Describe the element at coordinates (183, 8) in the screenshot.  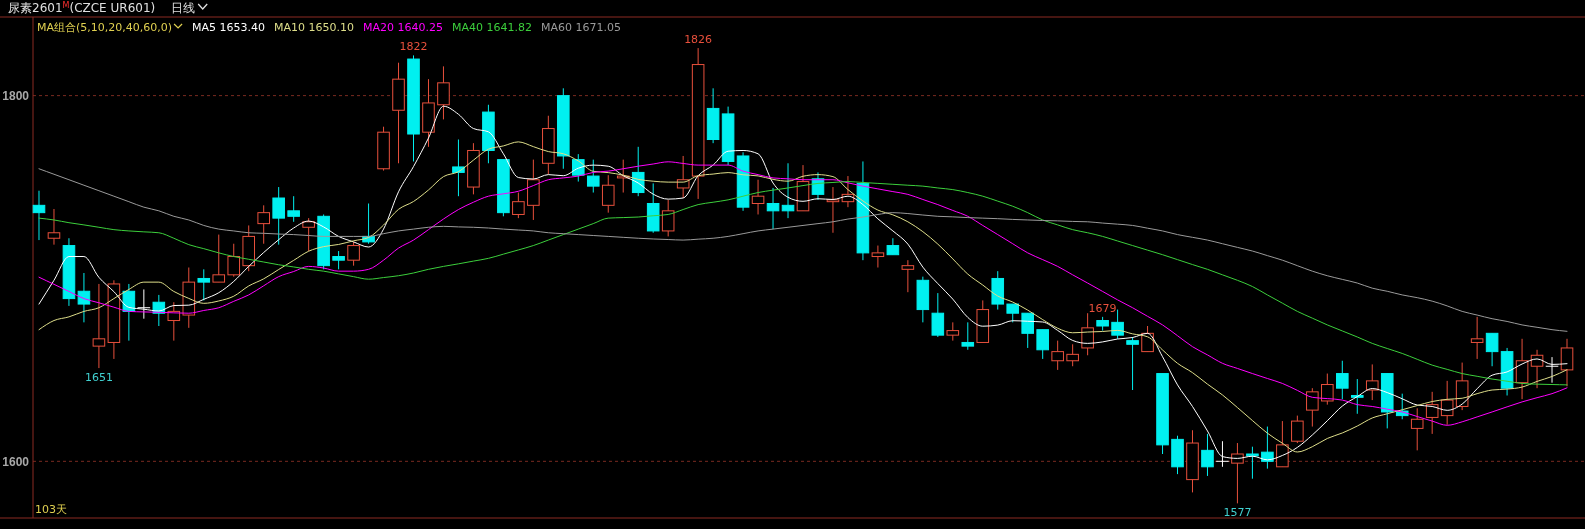
I see `chart-subtitle: 日线` at that location.